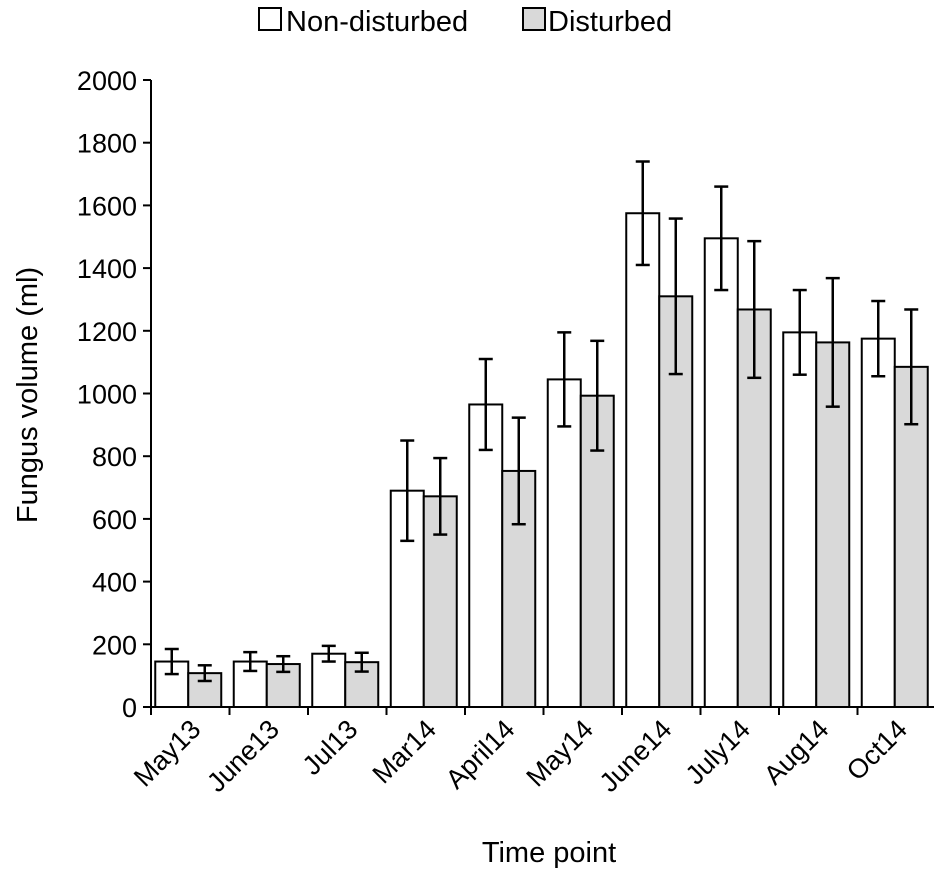 The width and height of the screenshot is (934, 877). Describe the element at coordinates (129, 708) in the screenshot. I see `y-tick-label: 0` at that location.